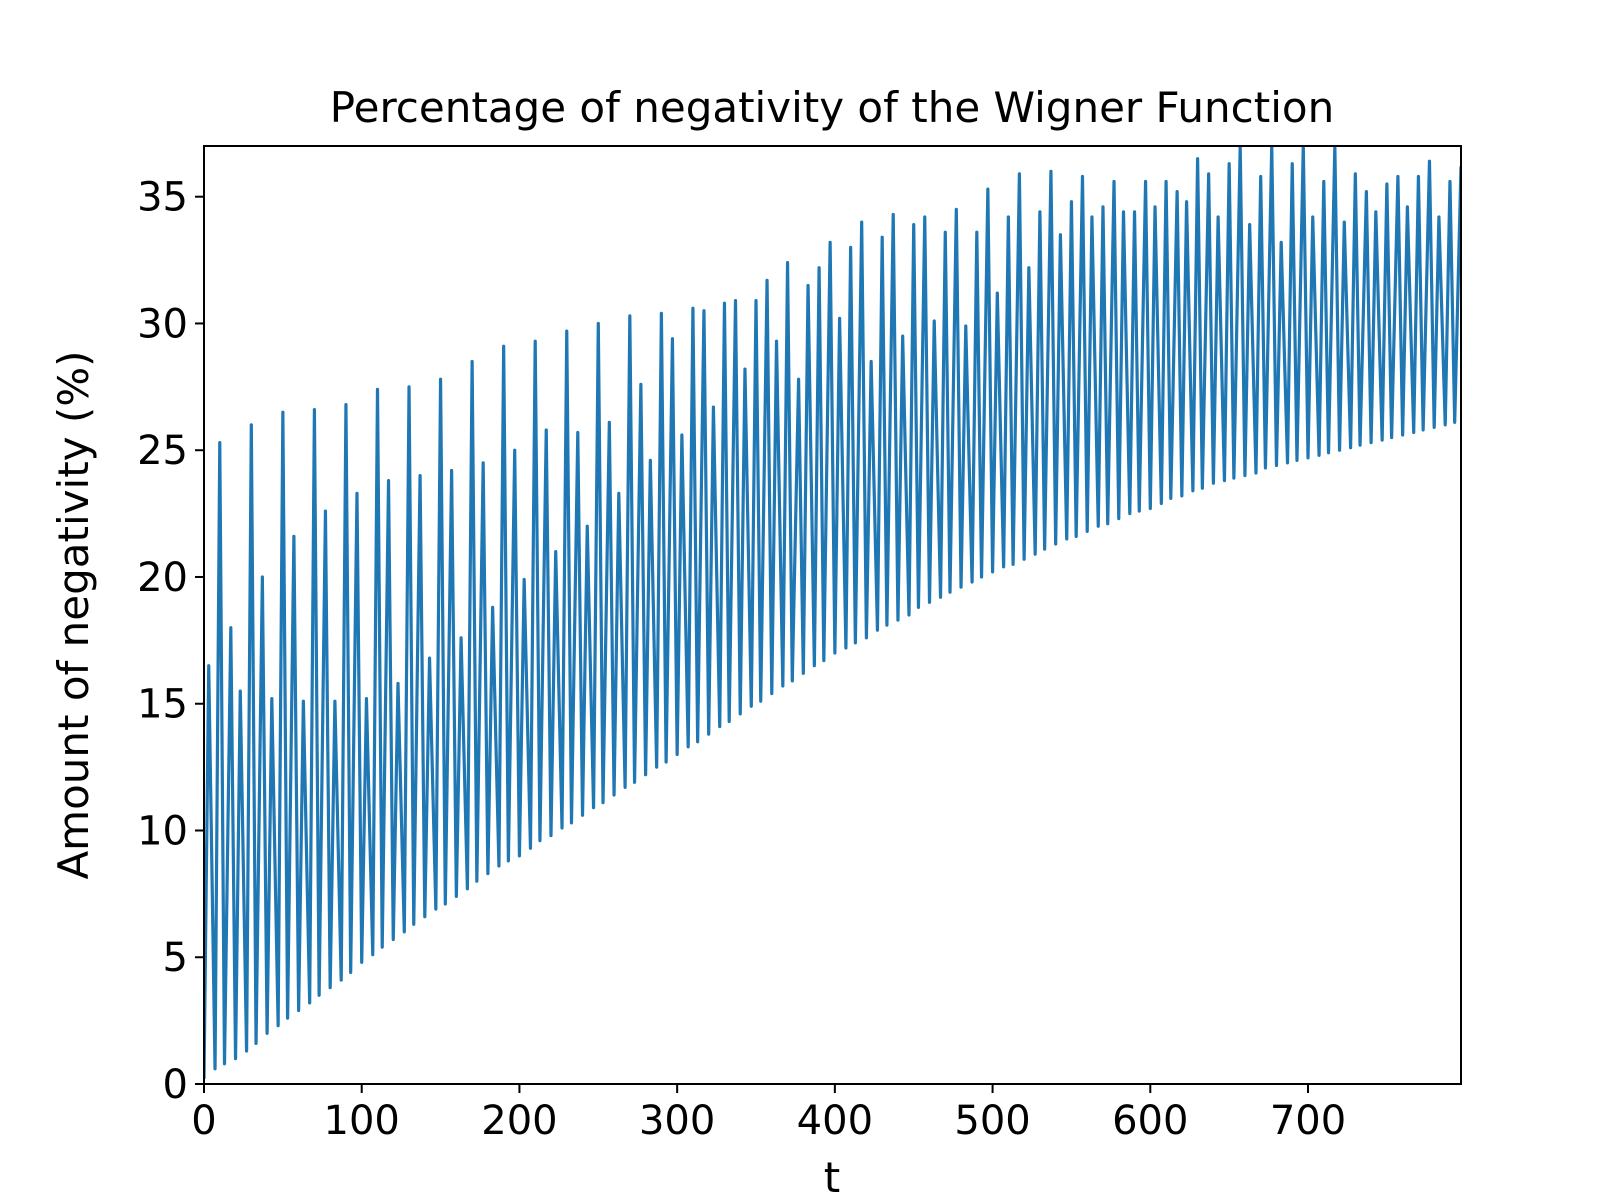 The image size is (1600, 1200). What do you see at coordinates (162, 831) in the screenshot?
I see `y-tick-label: 10` at bounding box center [162, 831].